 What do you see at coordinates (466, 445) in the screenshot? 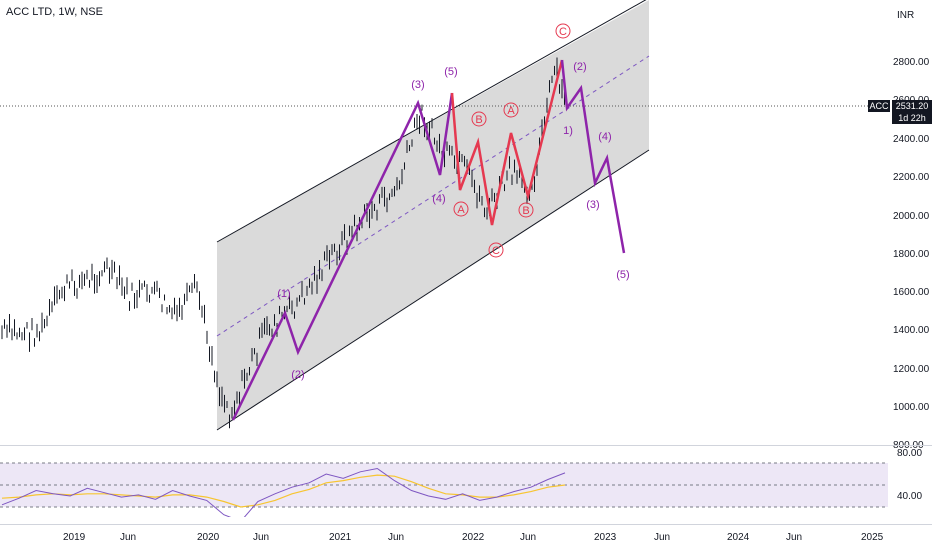
I see `pane-divider` at bounding box center [466, 445].